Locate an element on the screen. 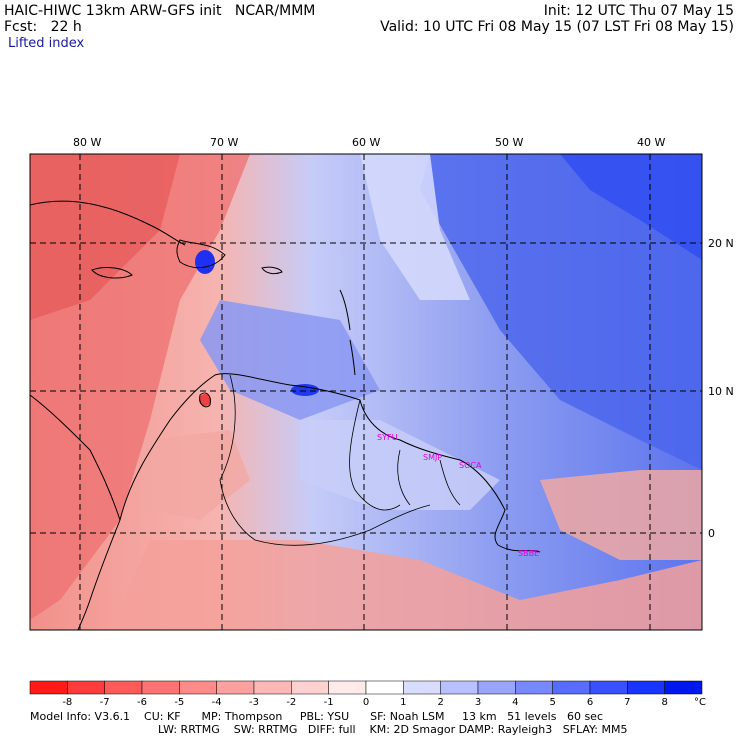 The width and height of the screenshot is (740, 740). colorbar-unit: °C is located at coordinates (700, 702).